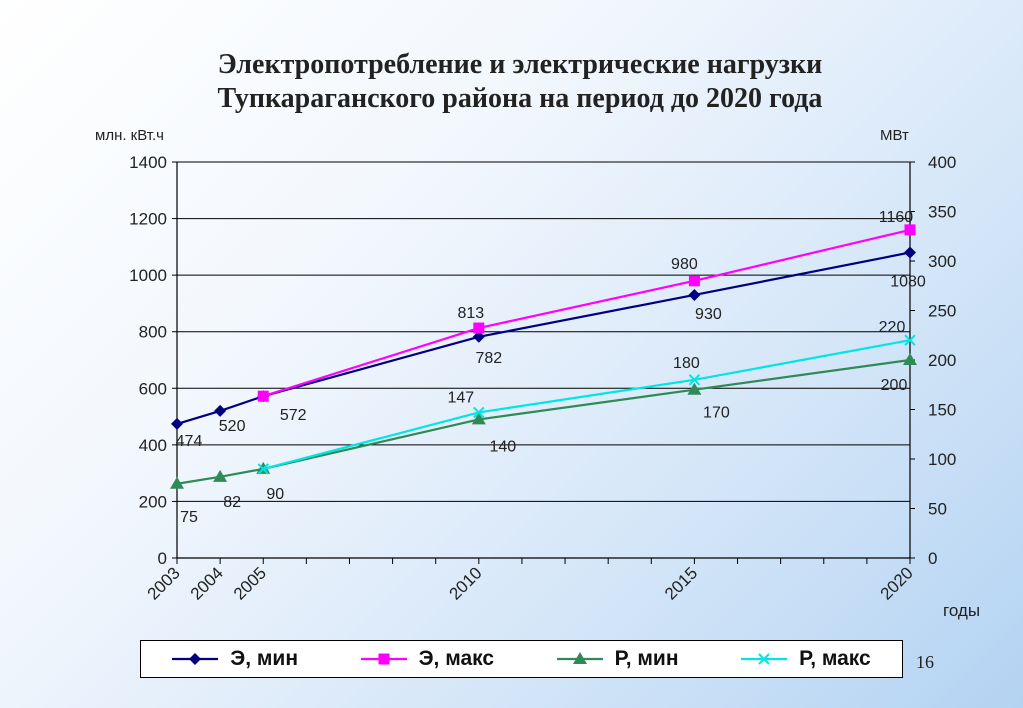  I want to click on data-label: 930, so click(708, 314).